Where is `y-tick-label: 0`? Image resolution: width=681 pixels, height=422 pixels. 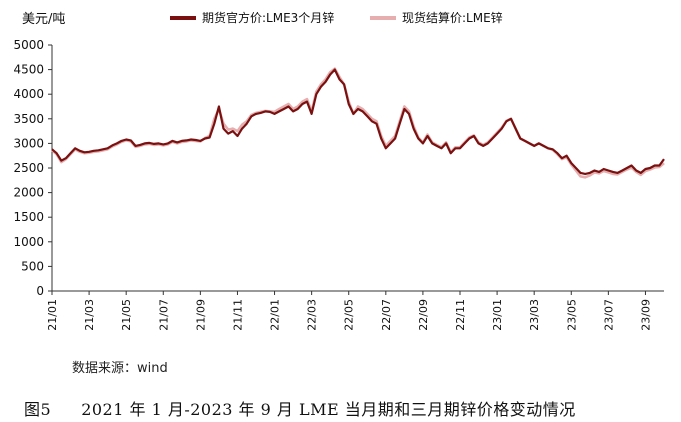 y-tick-label: 0 is located at coordinates (40, 291).